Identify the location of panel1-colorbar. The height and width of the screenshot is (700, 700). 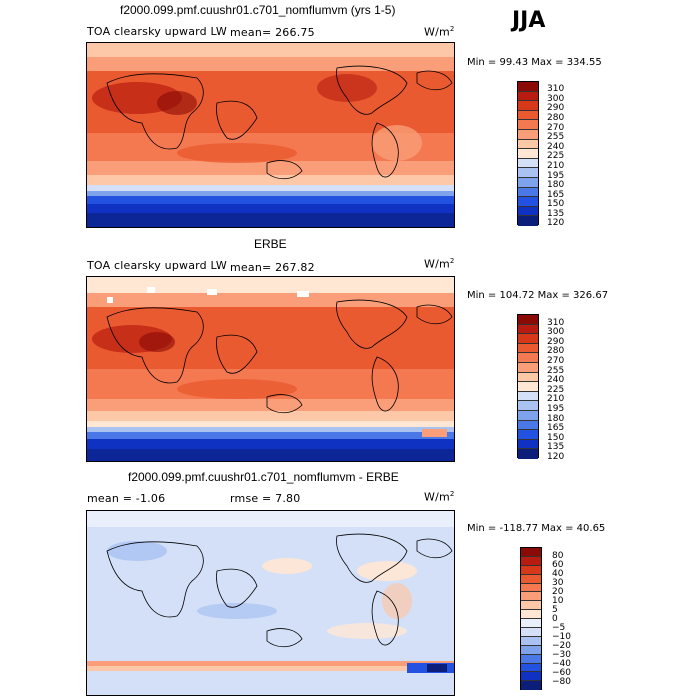
(528, 153).